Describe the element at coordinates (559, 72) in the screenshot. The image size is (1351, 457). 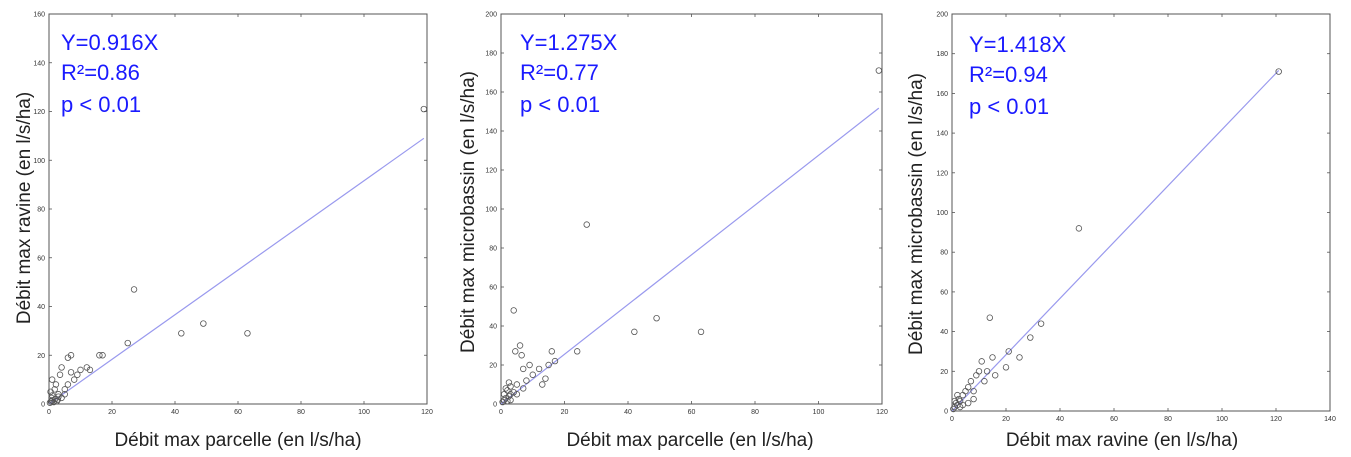
I see `r-squared: R²=0.77` at that location.